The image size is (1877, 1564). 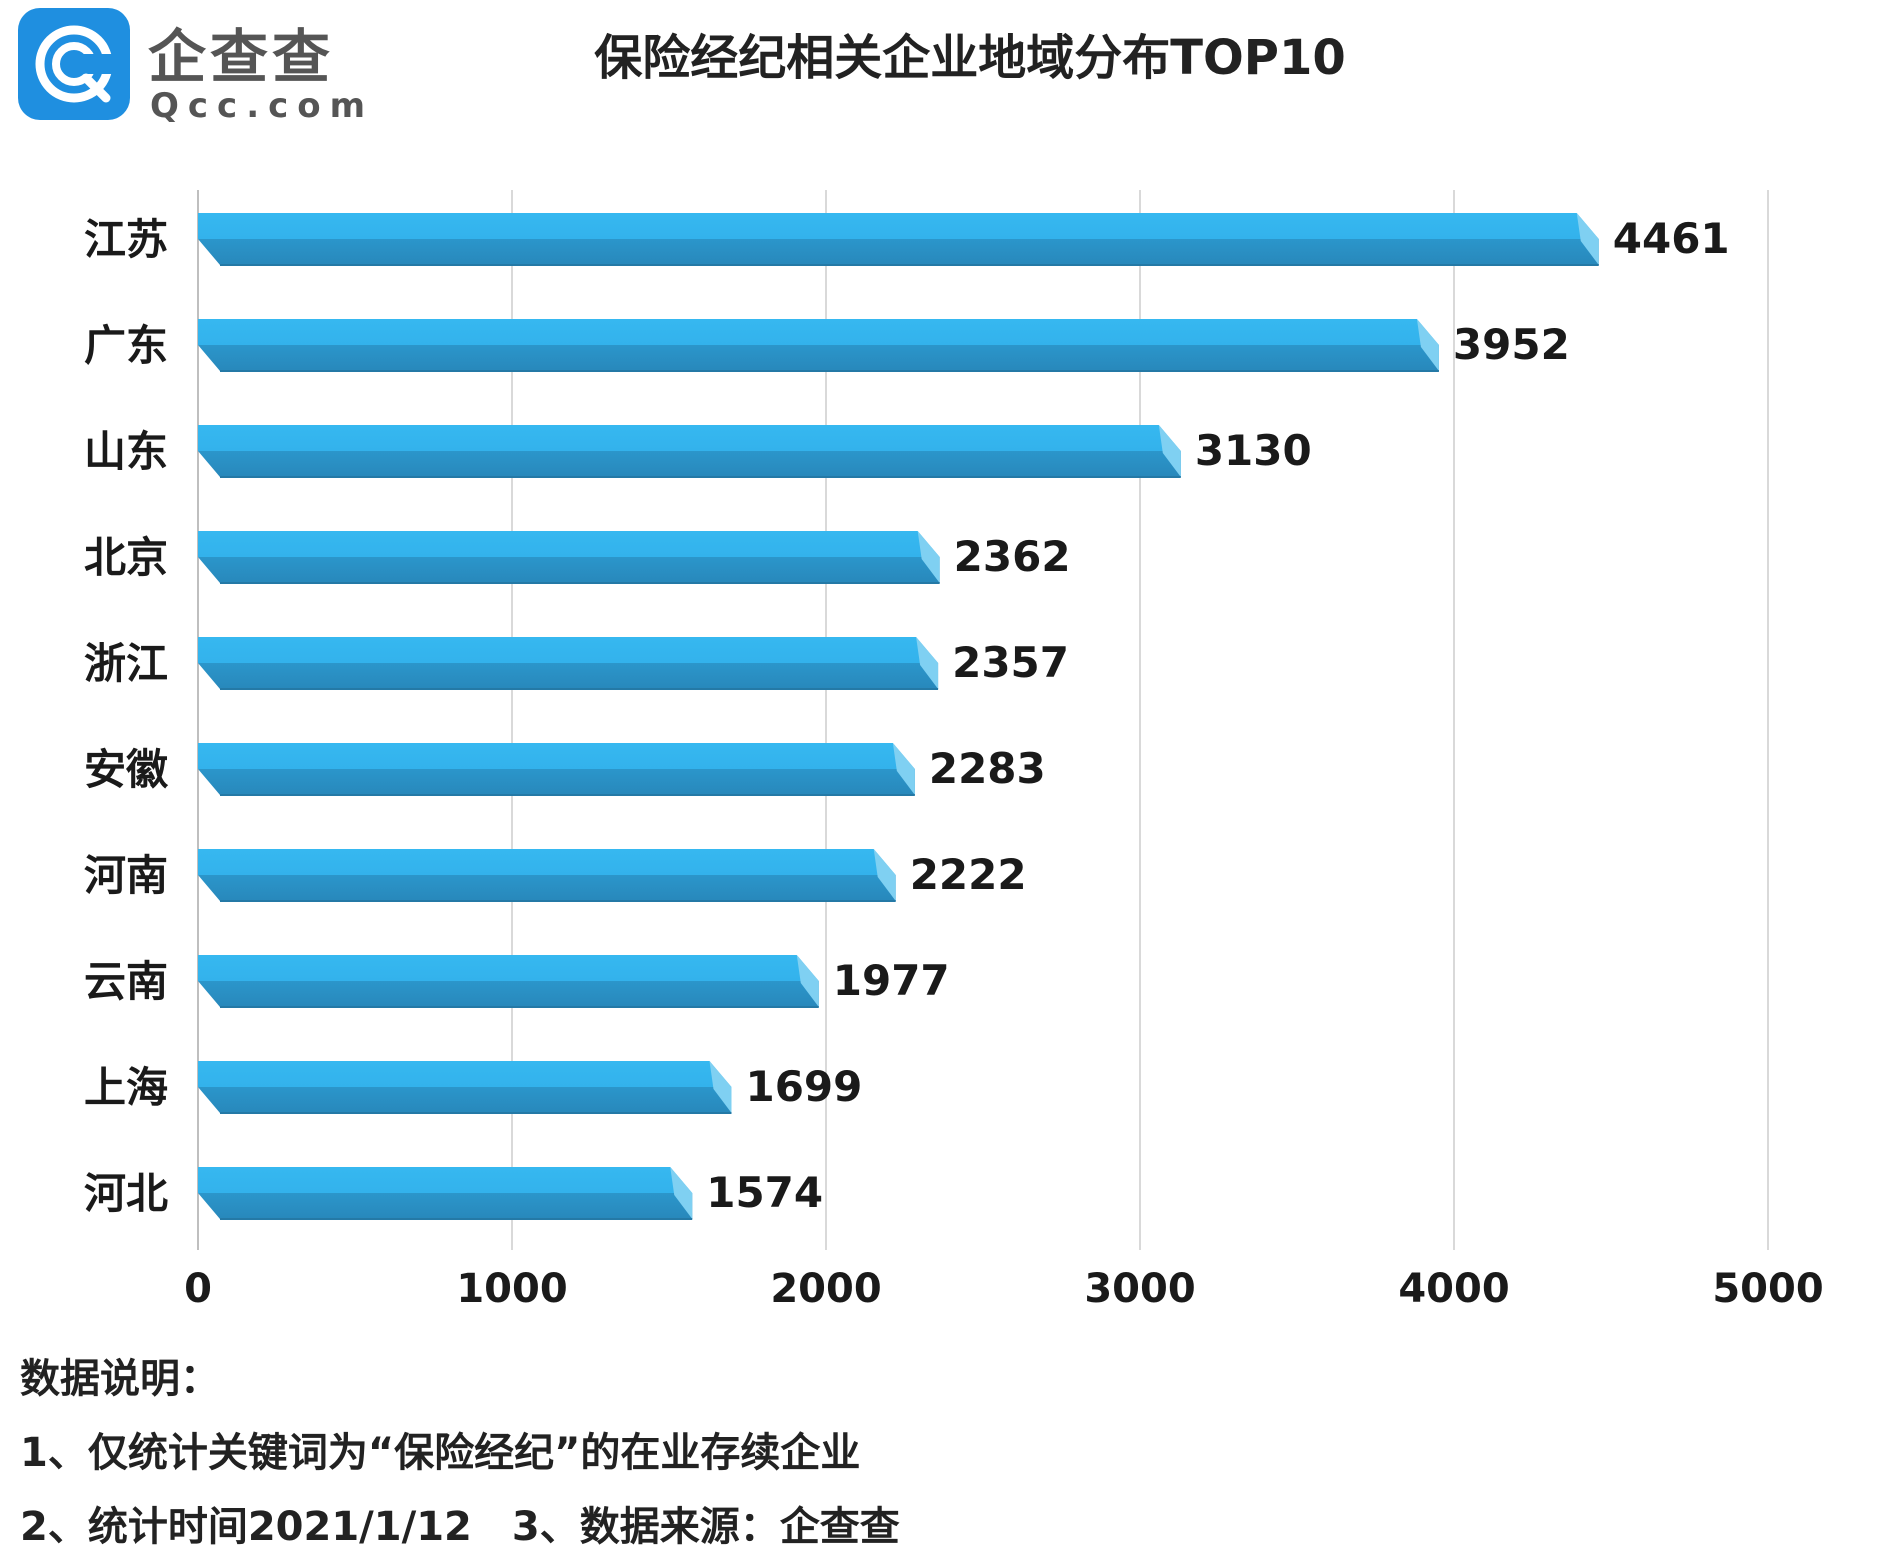 I want to click on bar-group: 河北 1574, so click(x=453, y=1193).